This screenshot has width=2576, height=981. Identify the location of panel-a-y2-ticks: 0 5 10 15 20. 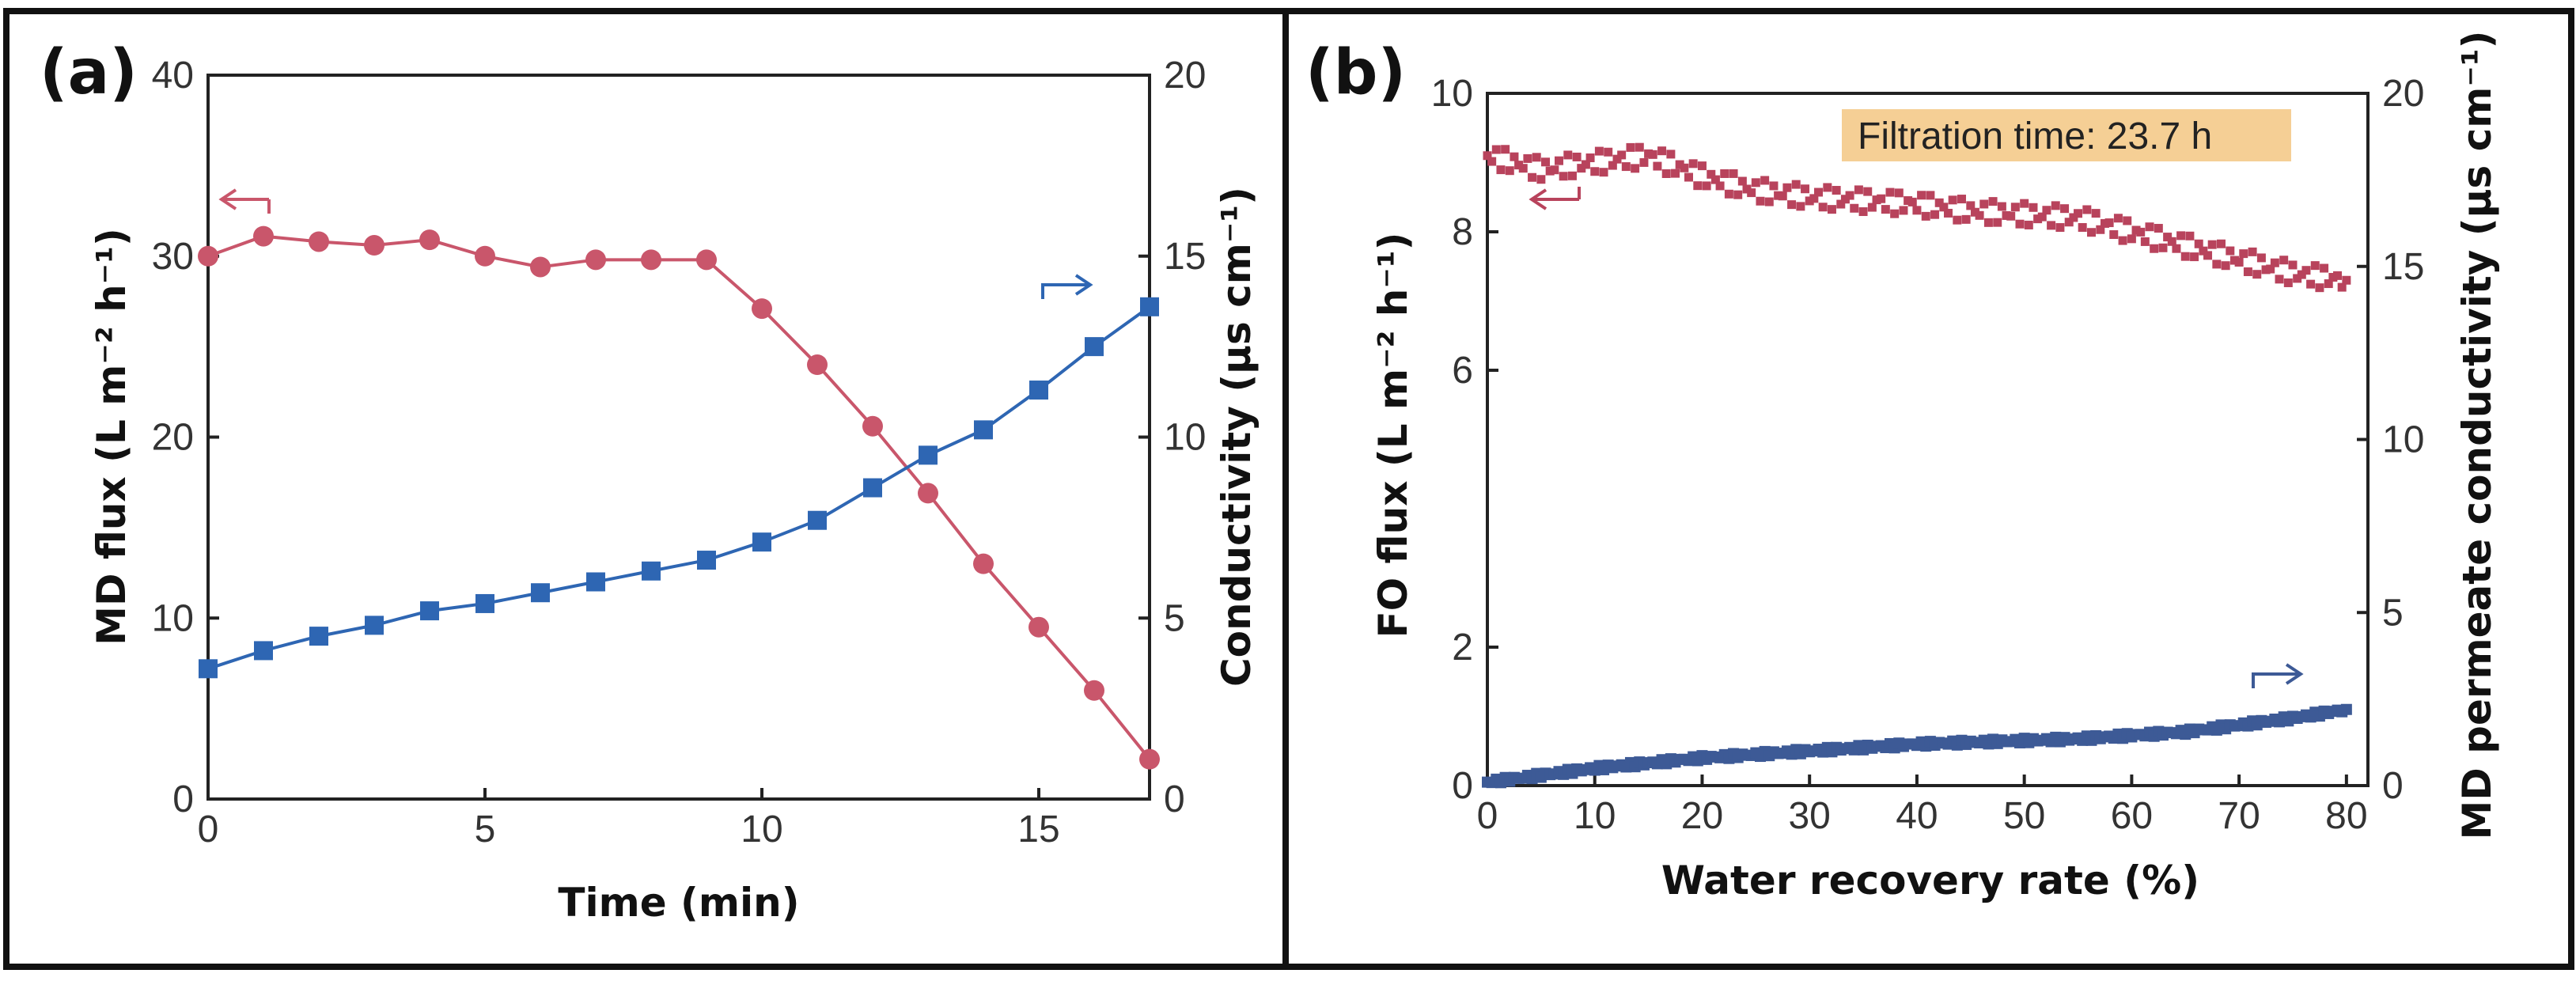
(1172, 437).